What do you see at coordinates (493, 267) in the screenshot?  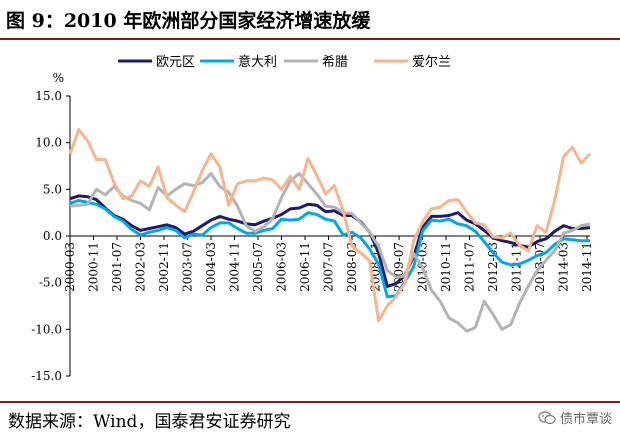 I see `x-tick-label: 2012-03` at bounding box center [493, 267].